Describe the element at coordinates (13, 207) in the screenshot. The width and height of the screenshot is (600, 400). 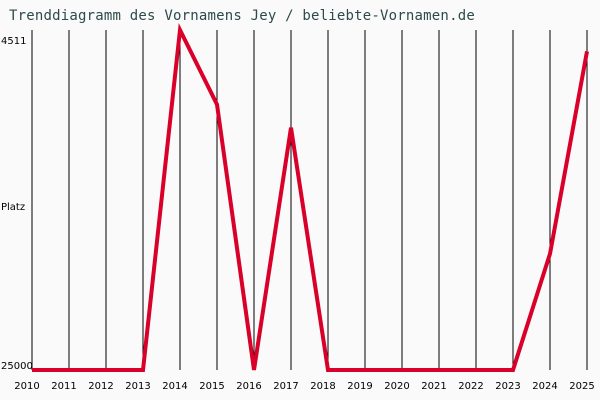
I see `y-axis-label: Platz` at that location.